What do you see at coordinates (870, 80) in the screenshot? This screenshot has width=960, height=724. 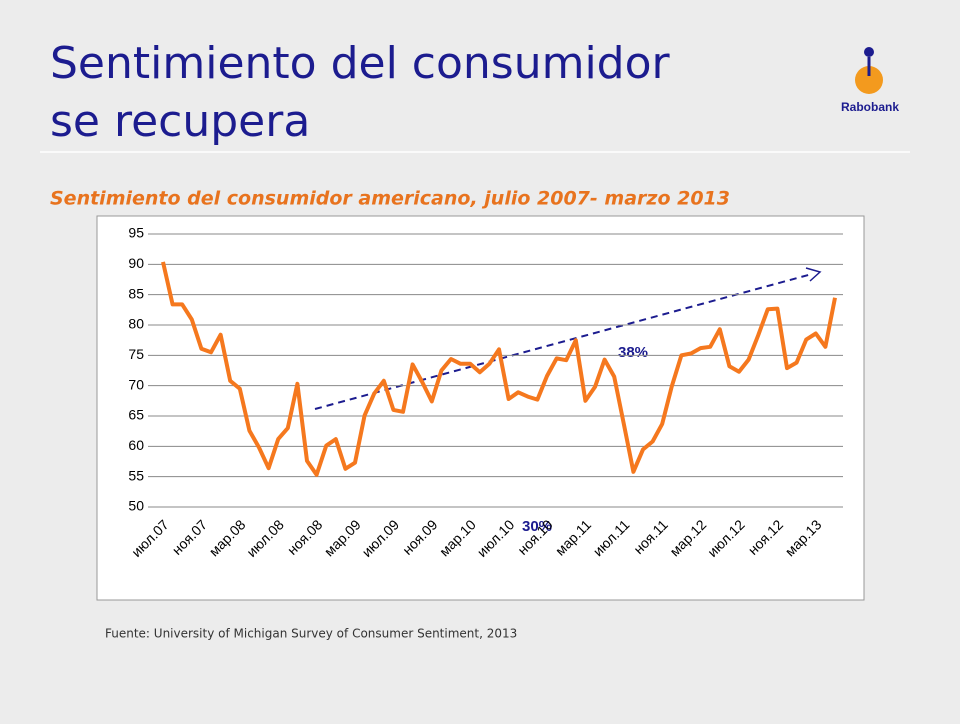 I see `logo: Rabobank` at bounding box center [870, 80].